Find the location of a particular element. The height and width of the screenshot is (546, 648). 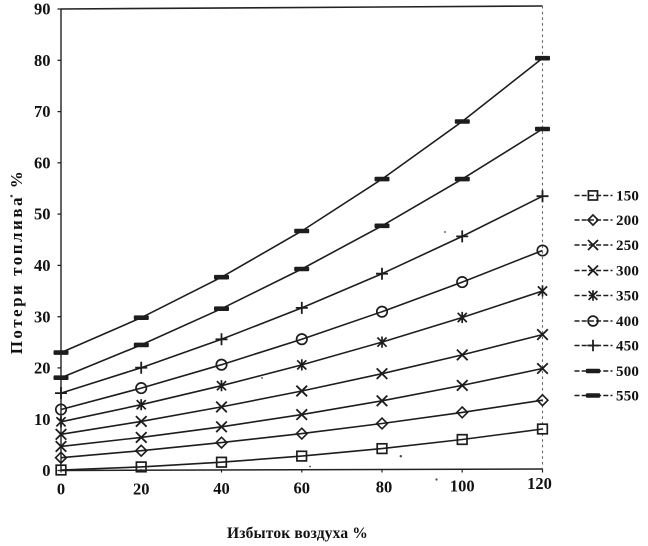

svg-text: 400 is located at coordinates (627, 322).